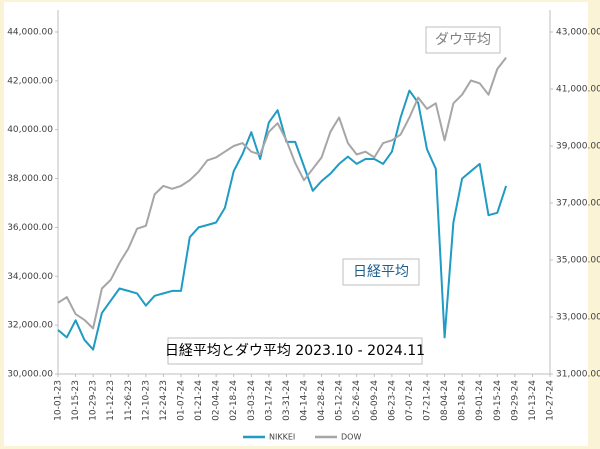 This screenshot has height=449, width=600. What do you see at coordinates (578, 318) in the screenshot?
I see `y2-tick-label: 33,000.00` at bounding box center [578, 318].